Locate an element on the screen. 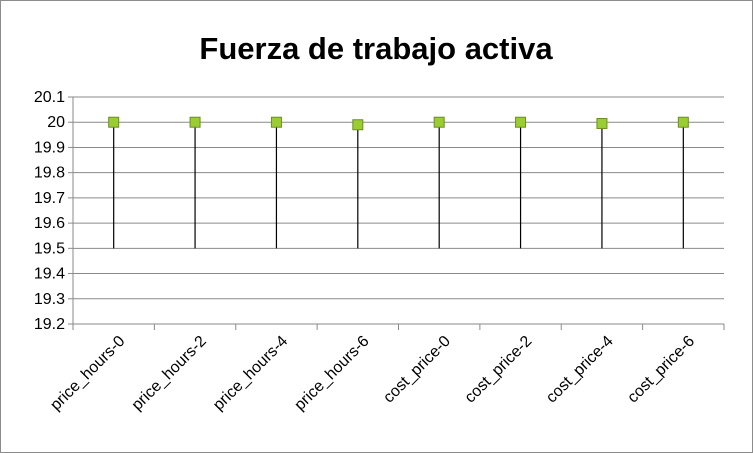  x-tick-label: price_hours-0 is located at coordinates (87, 373).